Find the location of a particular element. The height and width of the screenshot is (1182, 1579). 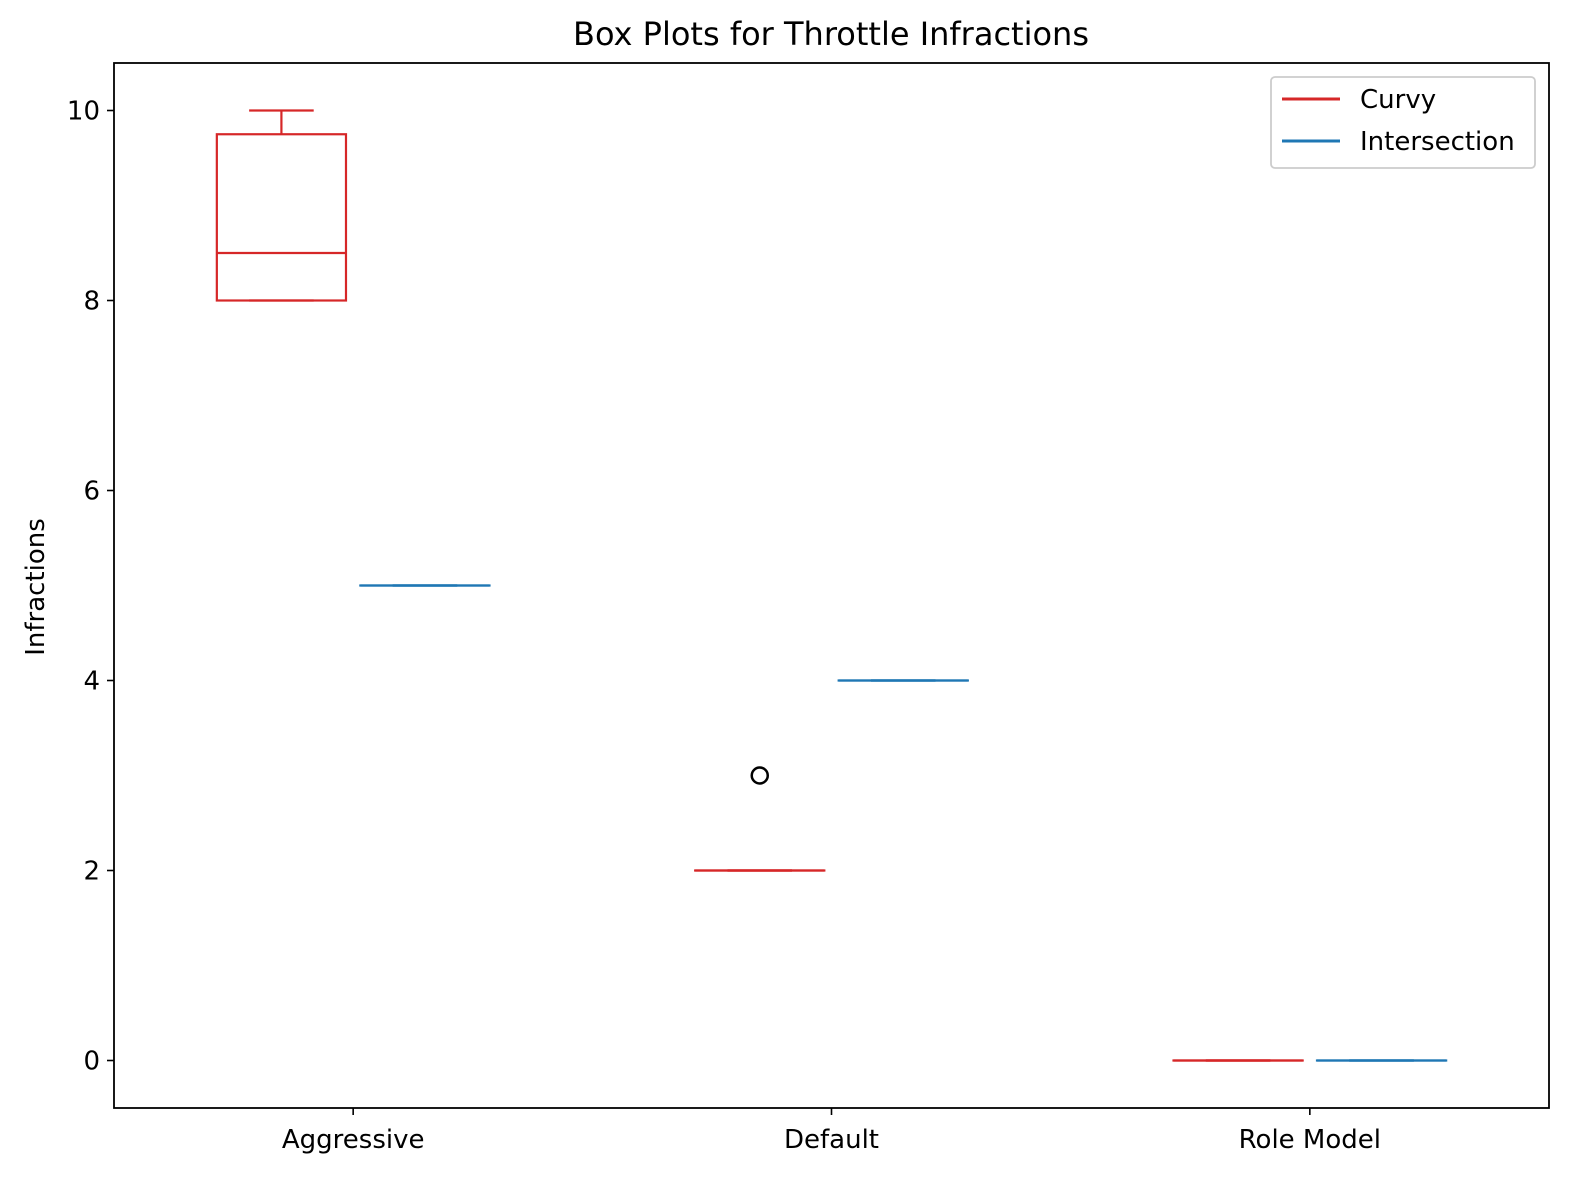

y-tick-label: 2 is located at coordinates (91, 872).